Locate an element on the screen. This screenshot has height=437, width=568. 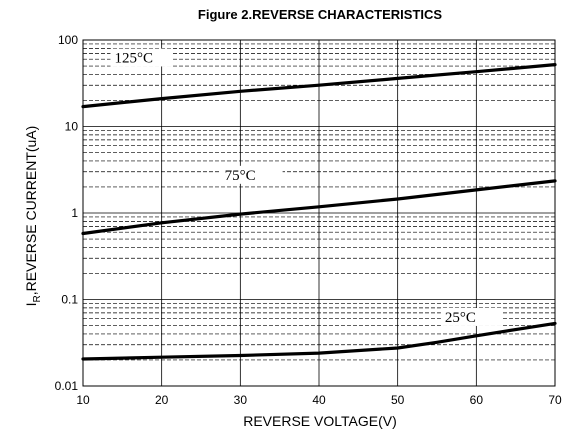
x-tick-label: 40 is located at coordinates (319, 400).